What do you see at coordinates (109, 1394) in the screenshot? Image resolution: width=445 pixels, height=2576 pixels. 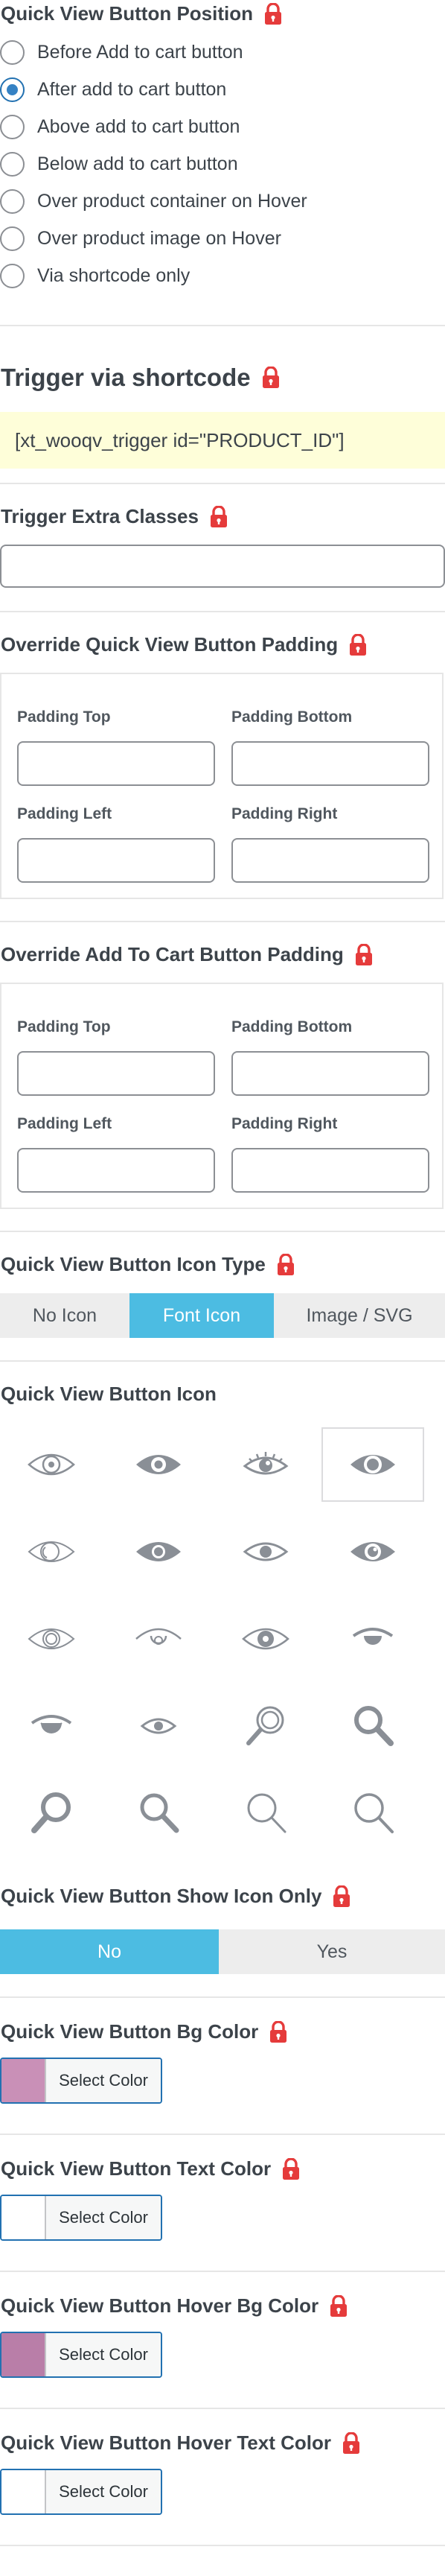 I see `button-icon-title: Quick View Button Icon` at bounding box center [109, 1394].